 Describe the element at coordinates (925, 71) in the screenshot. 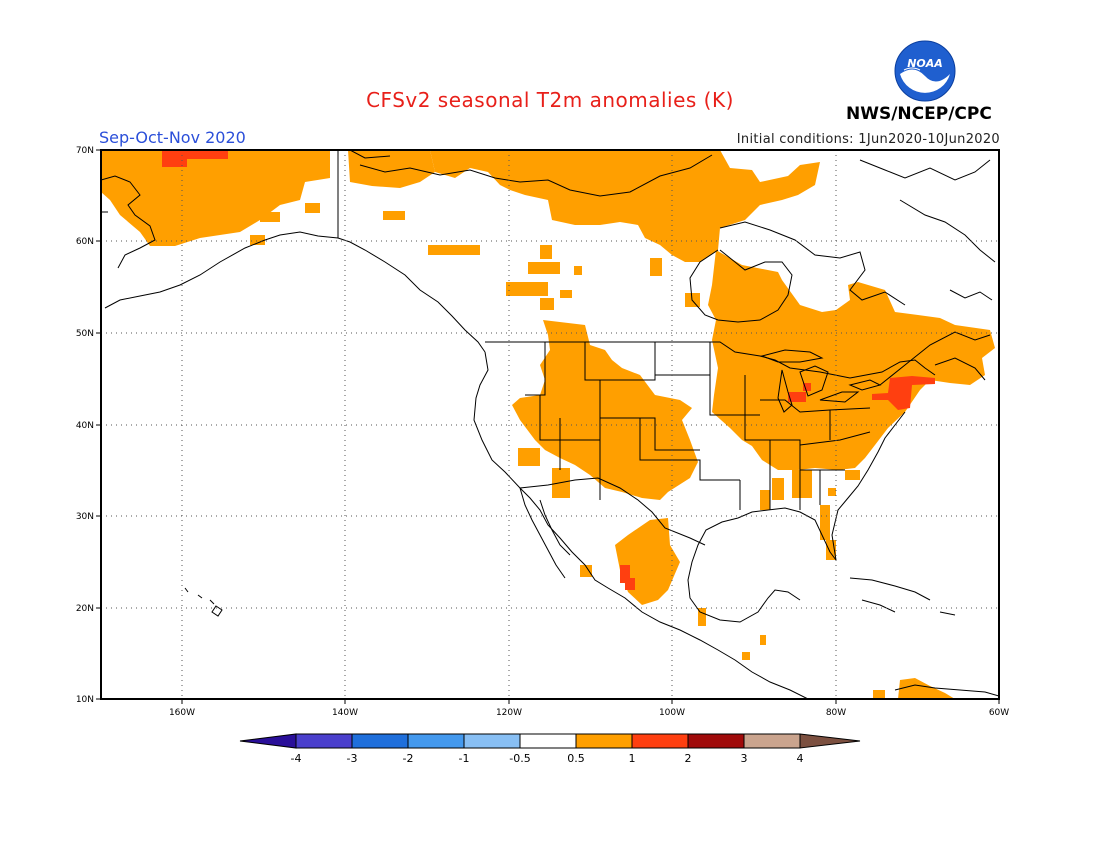

I see `noaa-logo: NOAA` at that location.